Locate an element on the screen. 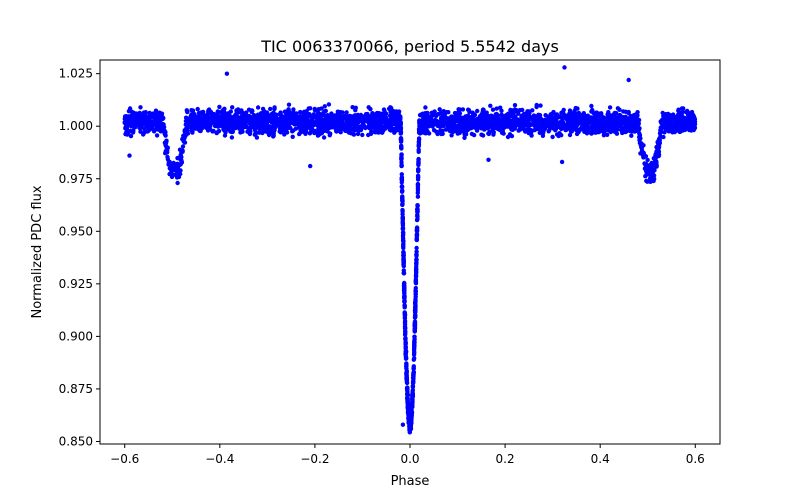 Image resolution: width=800 pixels, height=500 pixels. chart-title: TIC 0063370066, period 5.5542 days is located at coordinates (409, 46).